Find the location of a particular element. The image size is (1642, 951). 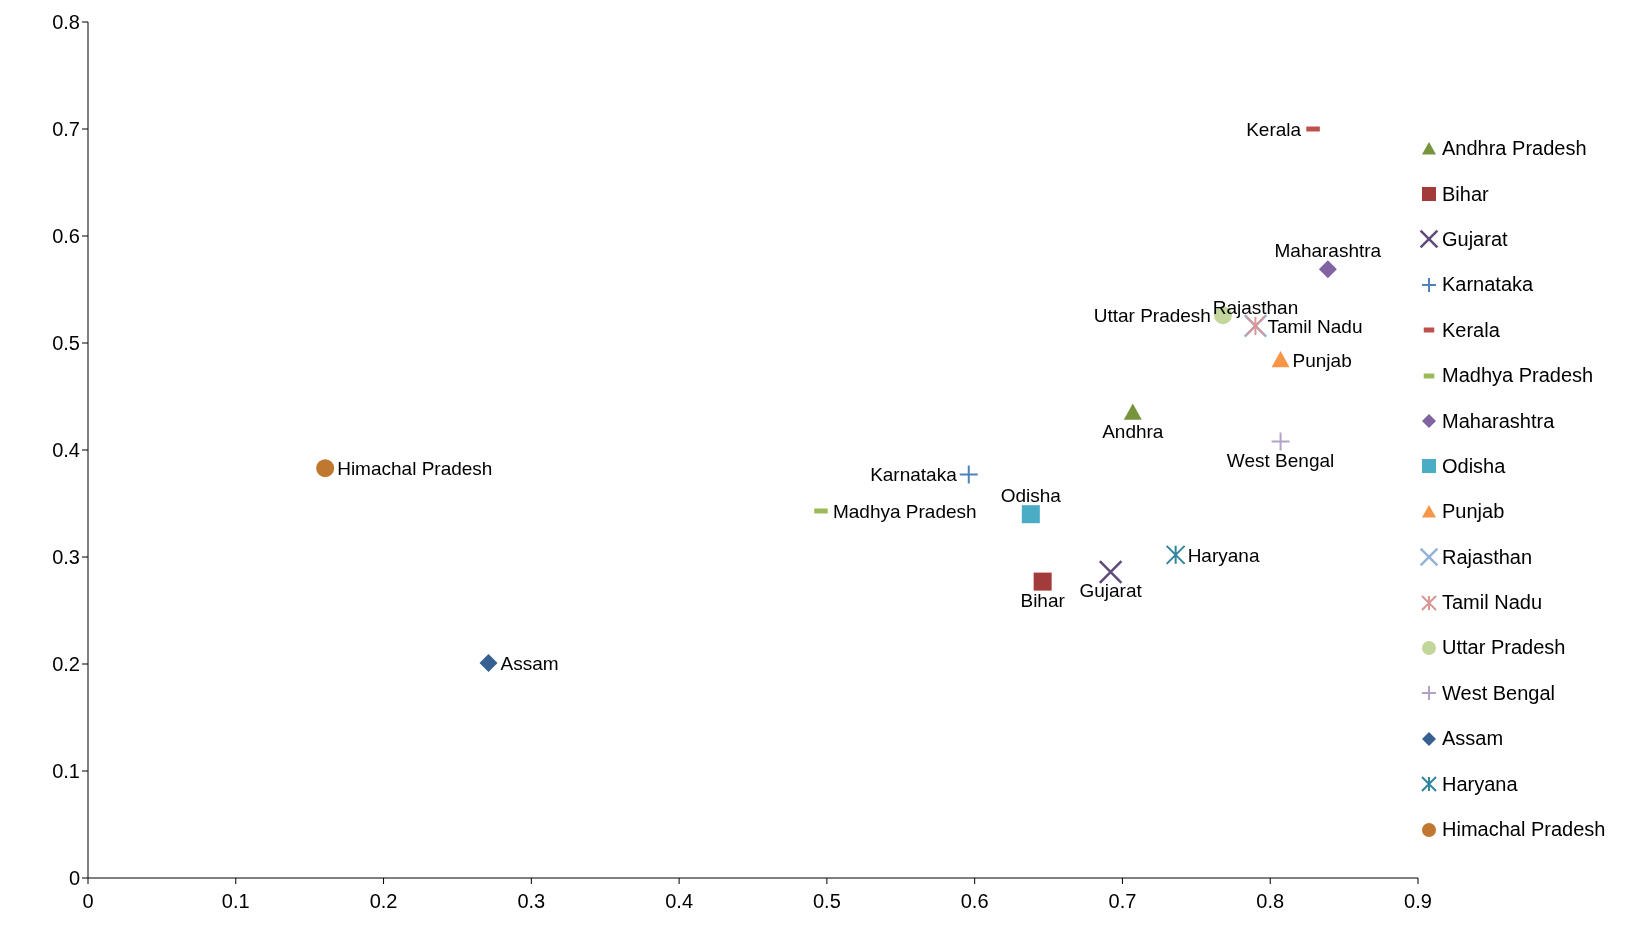

annotation: Gujarat is located at coordinates (1111, 591).